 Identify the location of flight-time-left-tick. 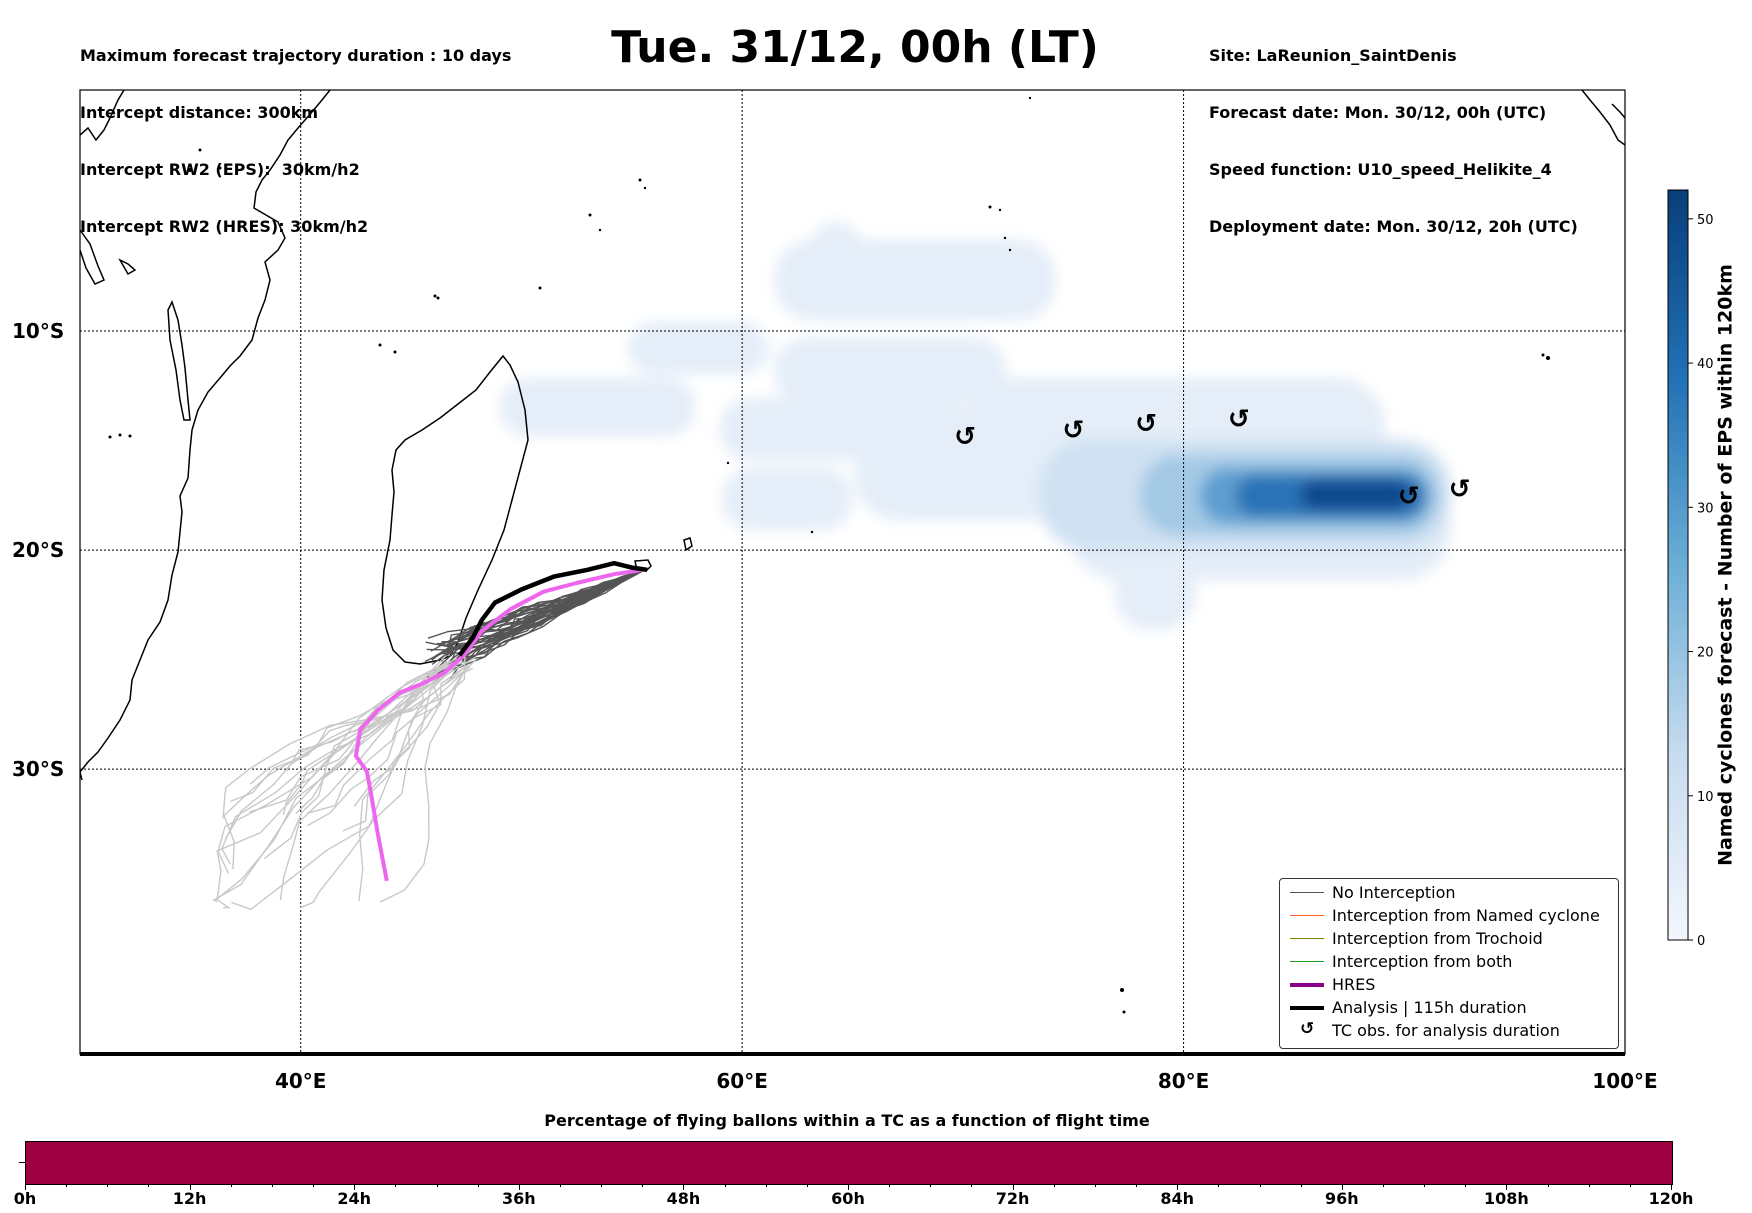
(22, 1162).